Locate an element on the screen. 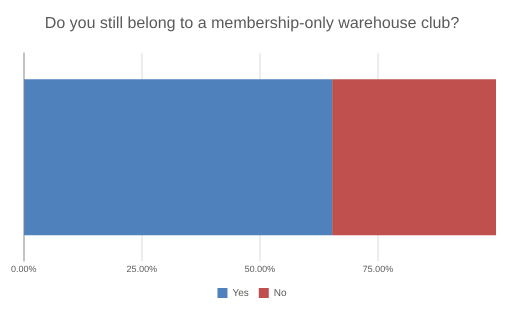 The height and width of the screenshot is (317, 512). x-tick-label: 25.00% is located at coordinates (142, 269).